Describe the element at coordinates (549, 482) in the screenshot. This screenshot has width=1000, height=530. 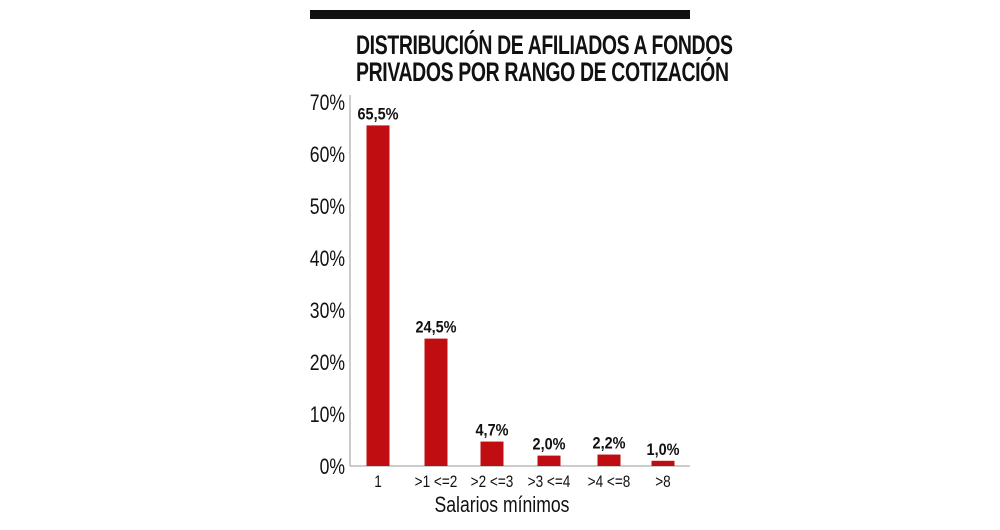
I see `x-tick-label: >3 <=4` at that location.